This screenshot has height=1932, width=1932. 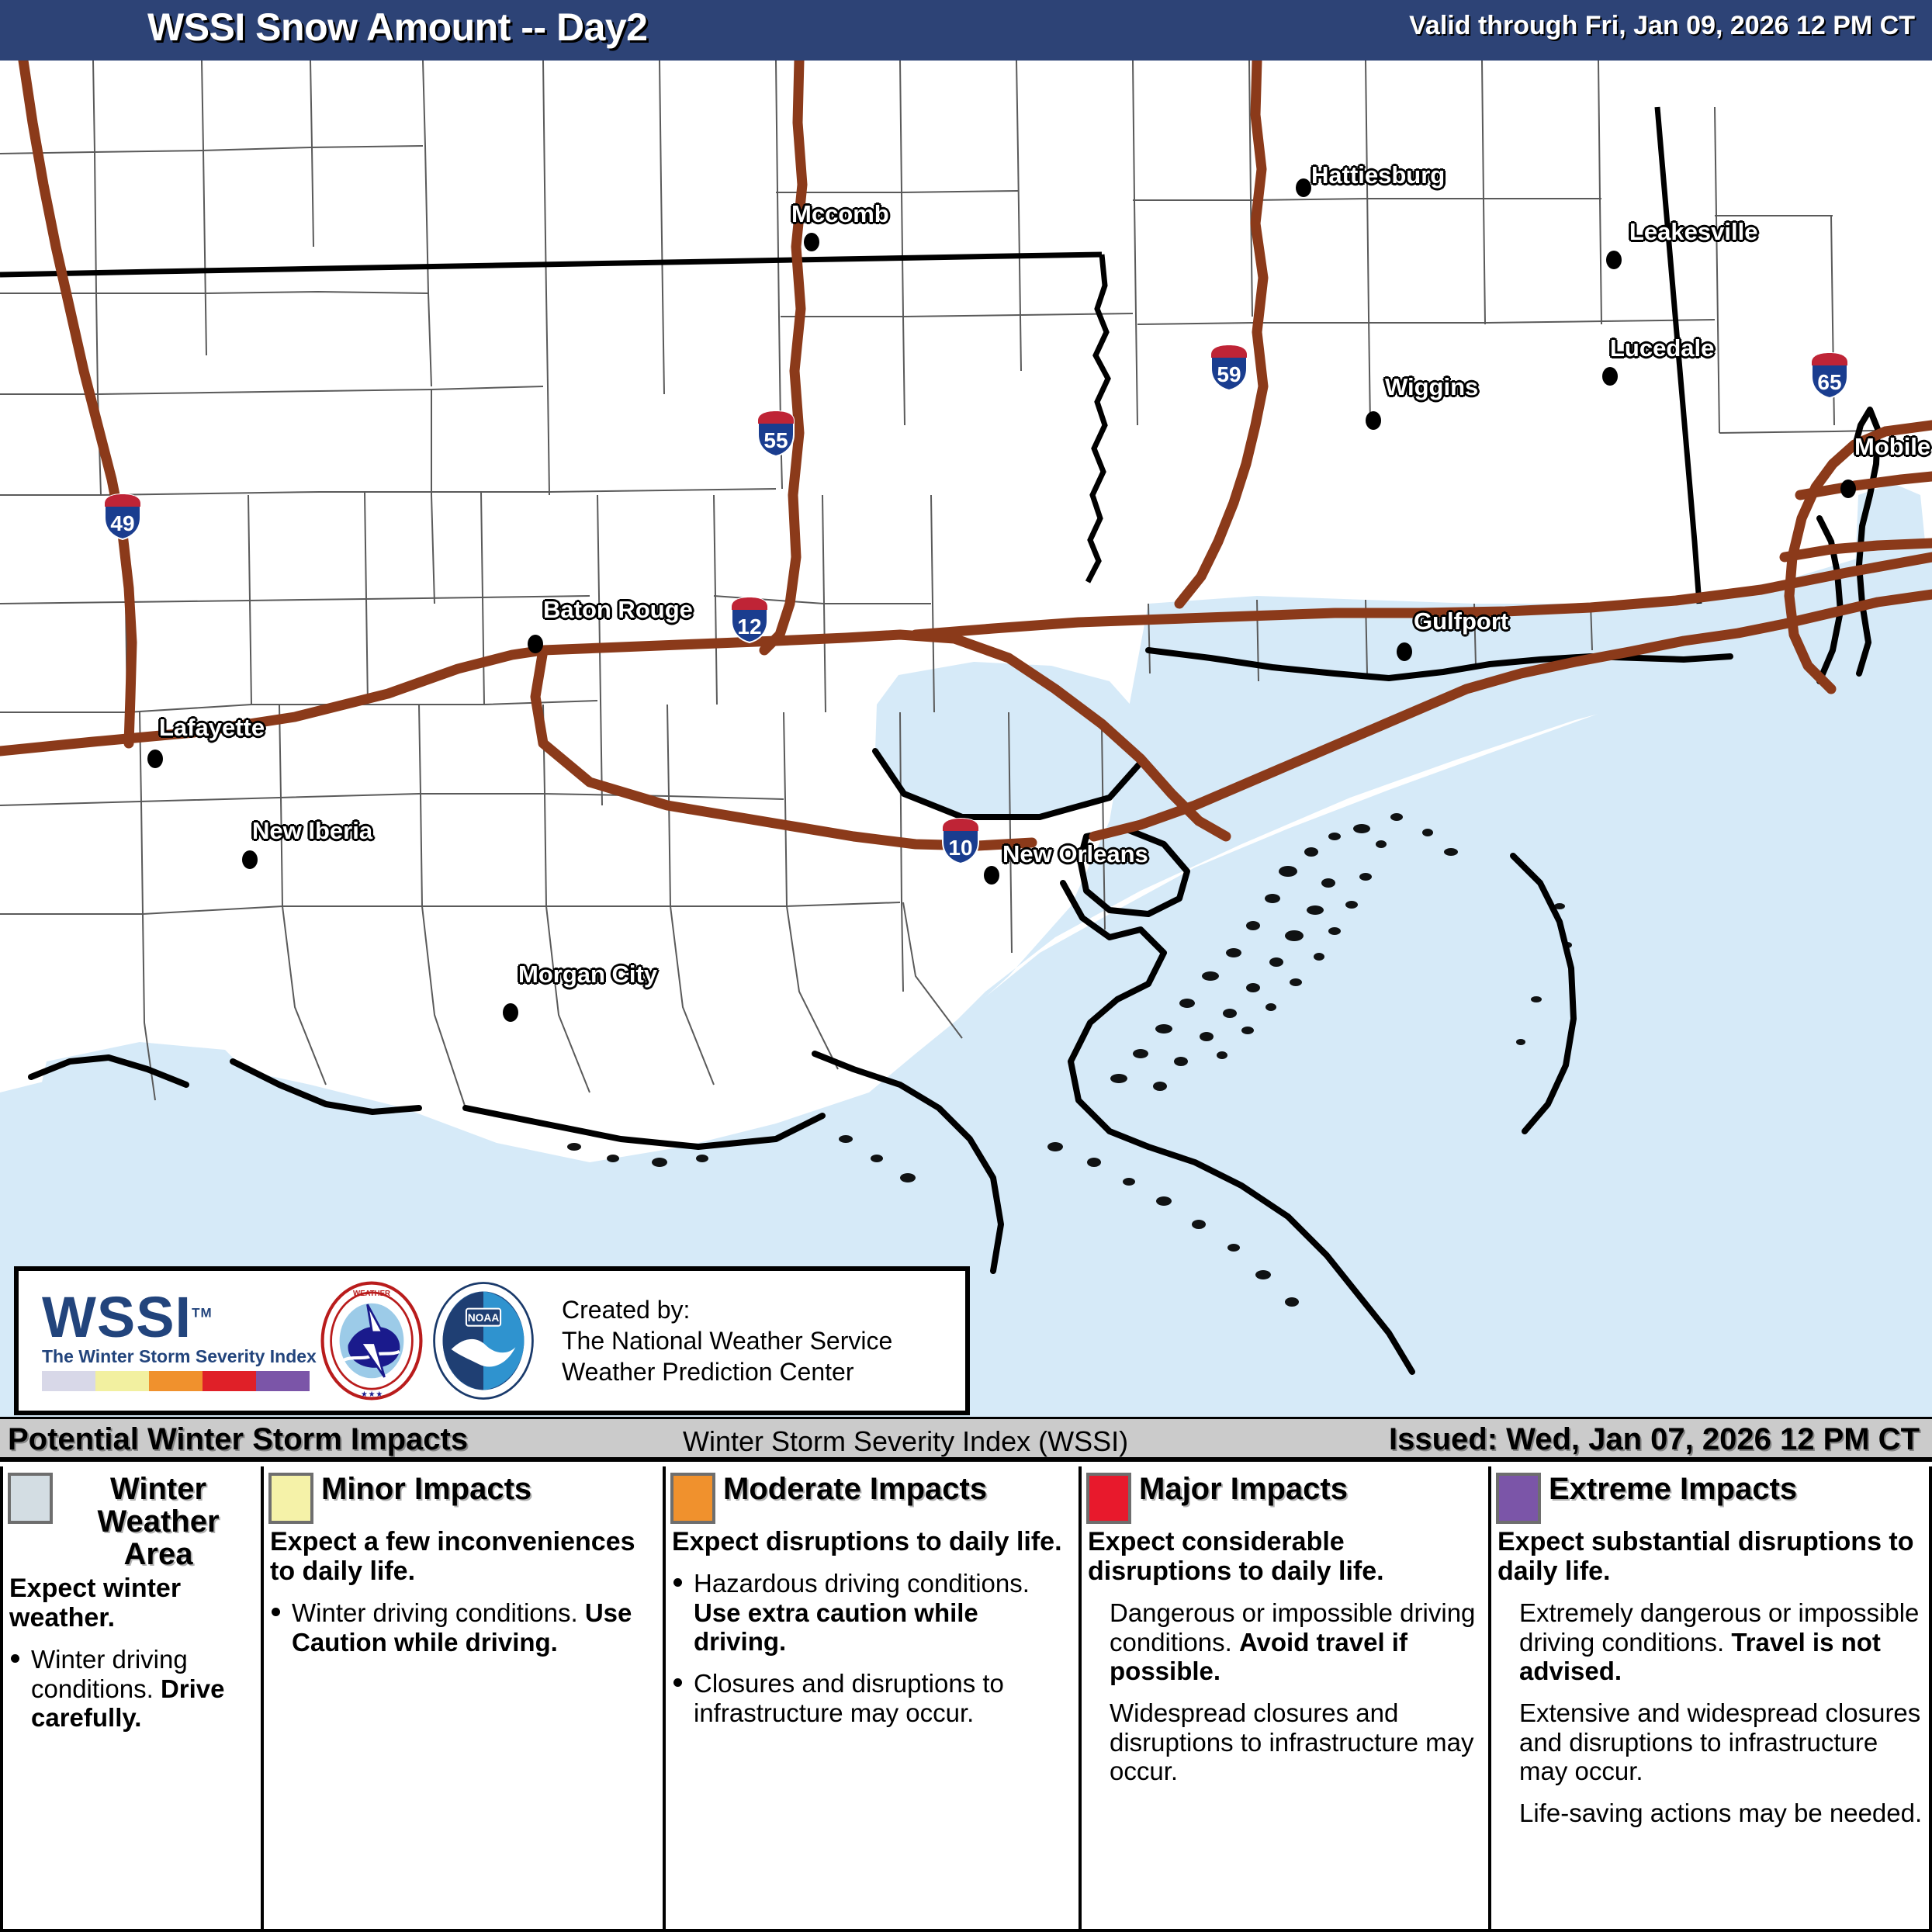 I want to click on created-by-line-3: Weather Prediction Center, so click(x=708, y=1372).